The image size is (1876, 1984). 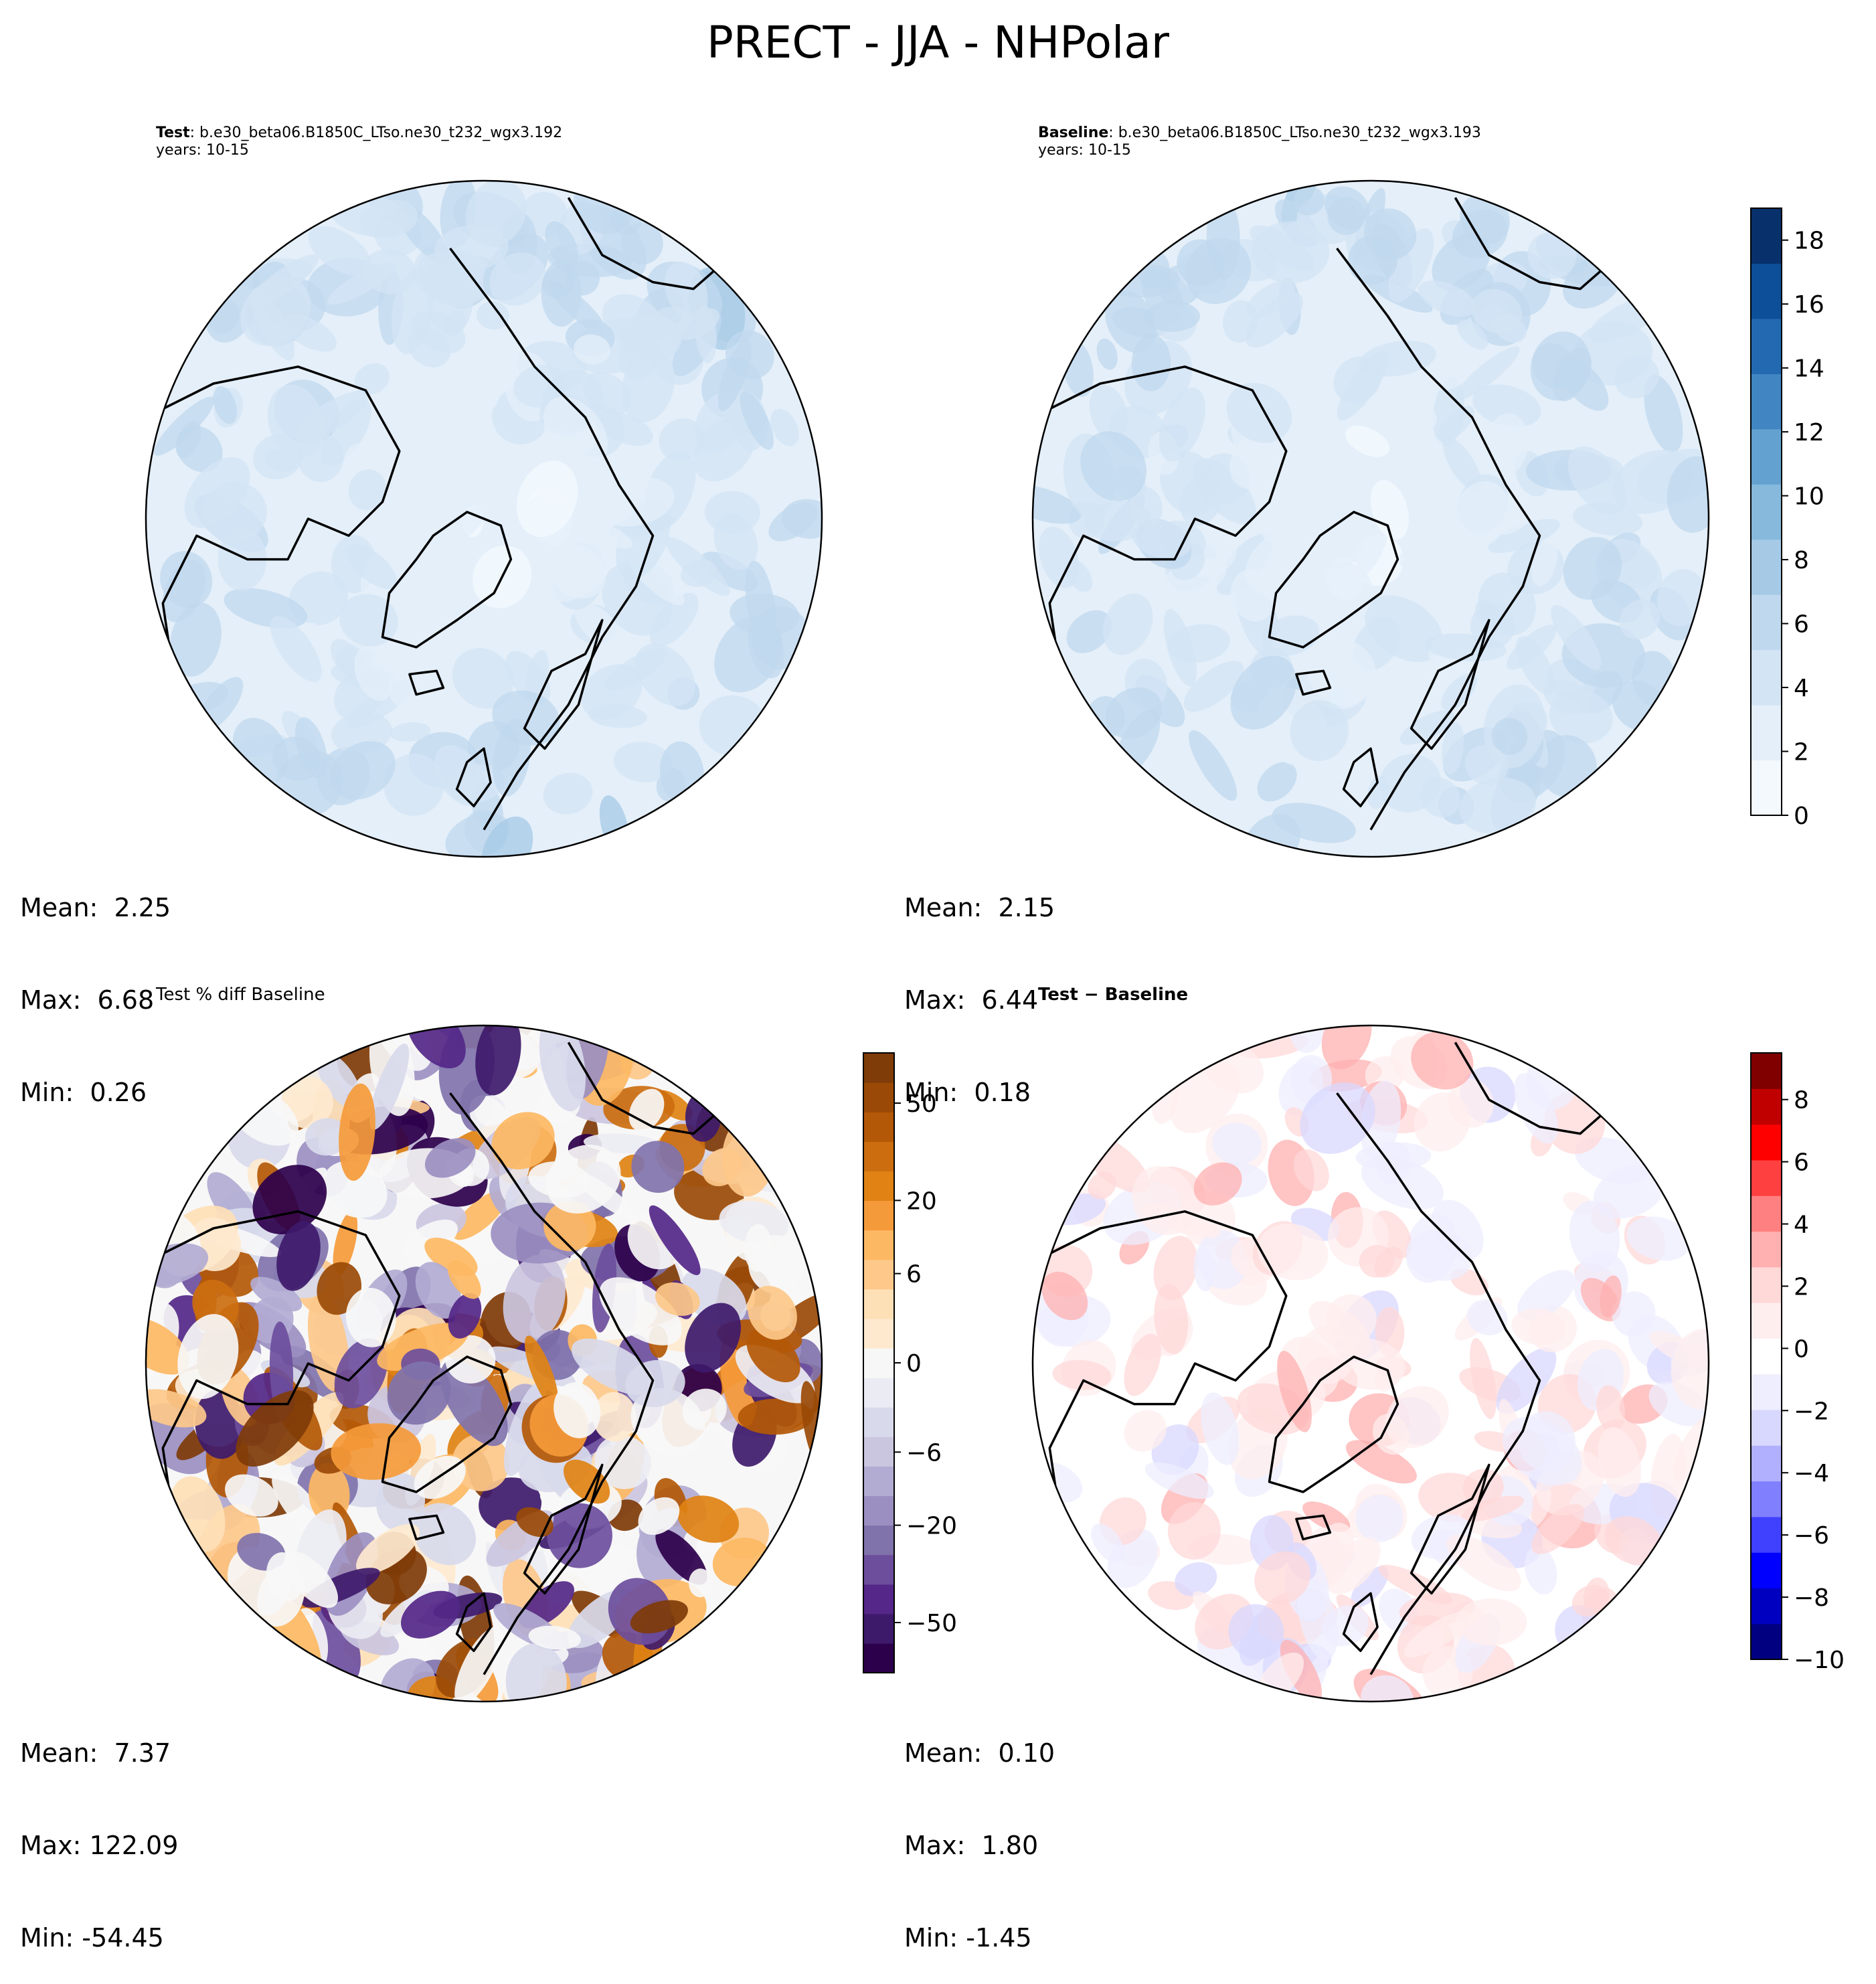 I want to click on colorbar-tick-label: 2, so click(x=1801, y=1287).